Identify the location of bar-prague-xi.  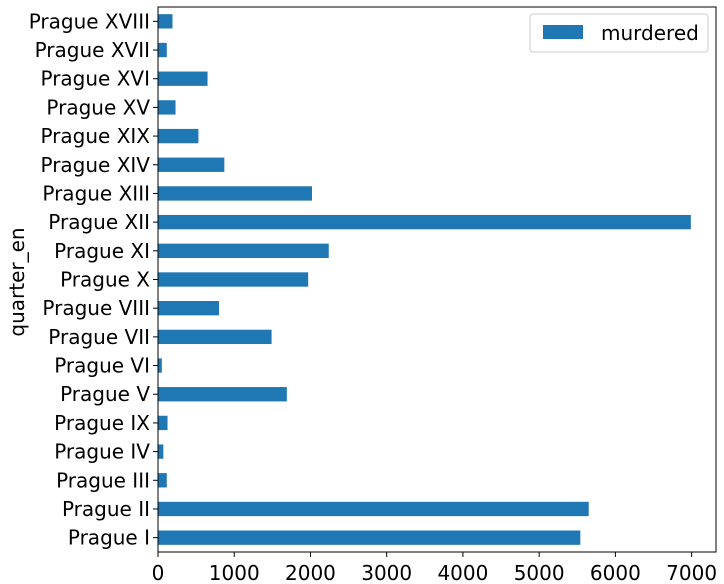
(243, 250).